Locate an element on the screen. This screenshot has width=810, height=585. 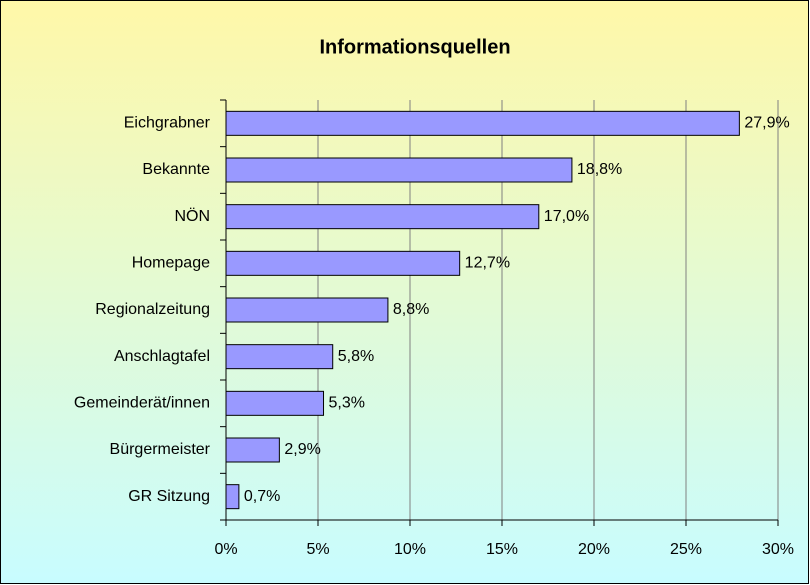
y-tick-label: Anschlagtafel is located at coordinates (162, 356).